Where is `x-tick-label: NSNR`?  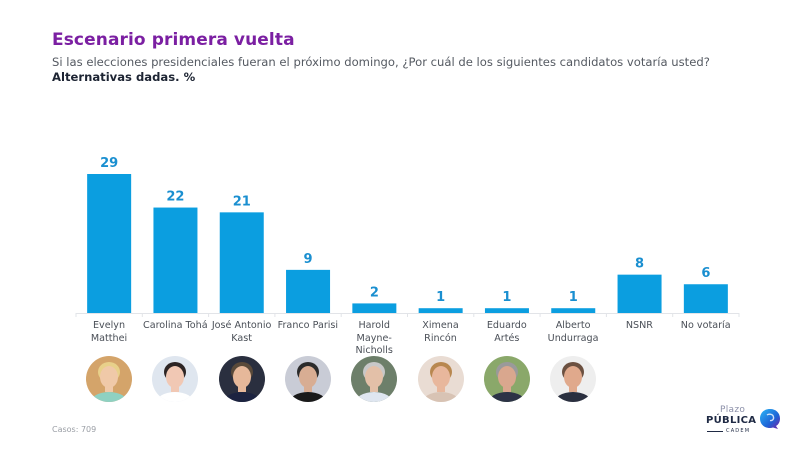
x-tick-label: NSNR is located at coordinates (639, 326).